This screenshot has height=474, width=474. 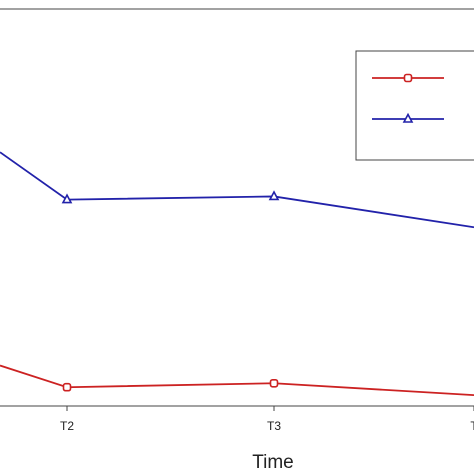 I want to click on legend, so click(x=414, y=105).